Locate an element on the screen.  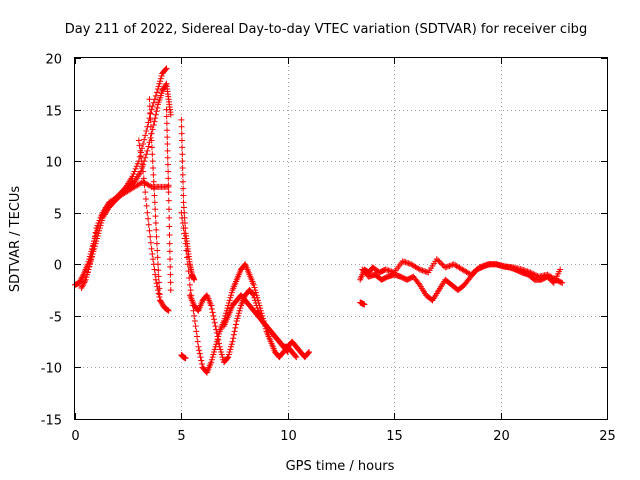
y-axis-label: SDTVAR / TECUs is located at coordinates (15, 239).